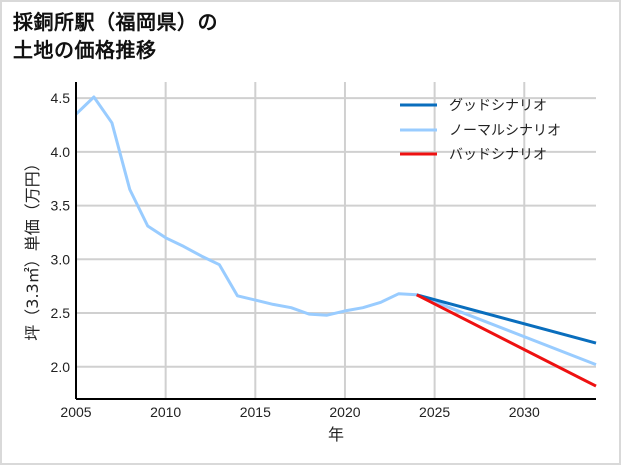  What do you see at coordinates (61, 152) in the screenshot?
I see `y-tick-label: 4.0` at bounding box center [61, 152].